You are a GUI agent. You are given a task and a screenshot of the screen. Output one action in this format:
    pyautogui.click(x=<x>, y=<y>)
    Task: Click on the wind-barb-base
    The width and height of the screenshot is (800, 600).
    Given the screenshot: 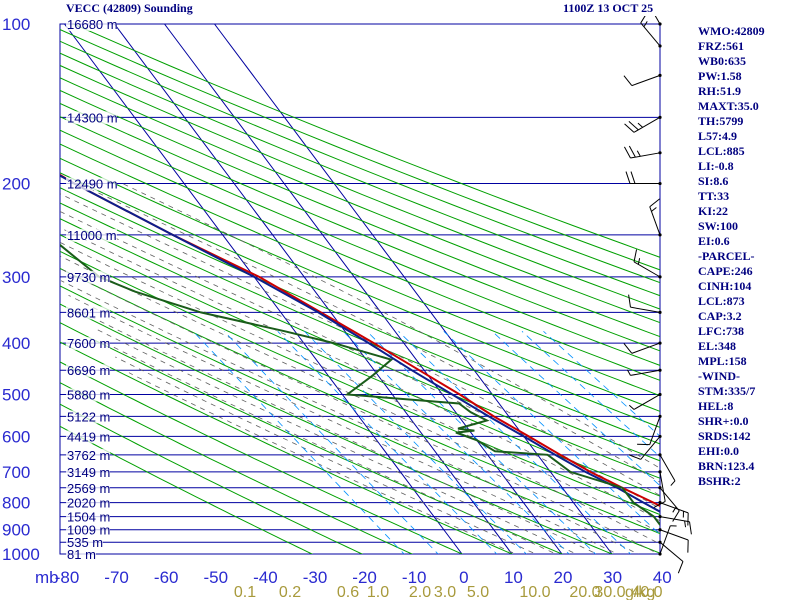 What is the action you would take?
    pyautogui.click(x=660, y=153)
    